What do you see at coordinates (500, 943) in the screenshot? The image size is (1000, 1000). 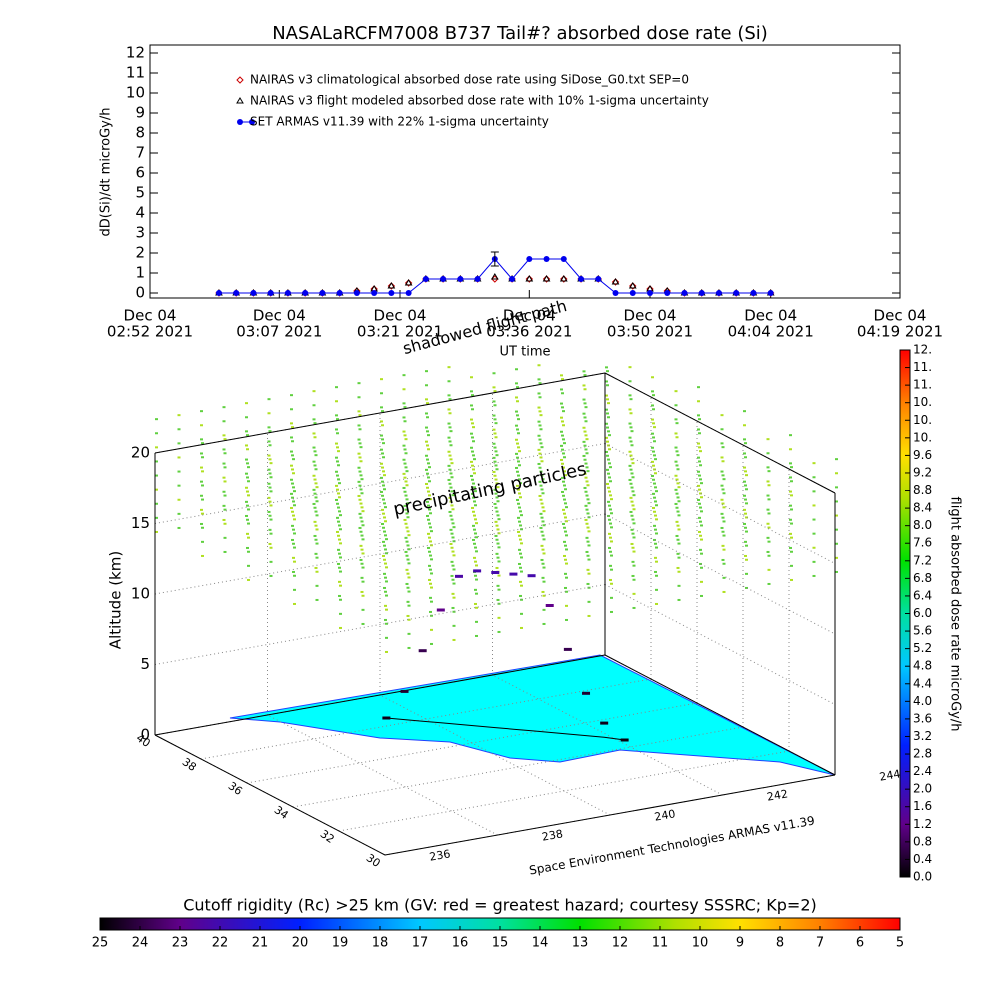 I see `colorbar-tick-label: 15` at bounding box center [500, 943].